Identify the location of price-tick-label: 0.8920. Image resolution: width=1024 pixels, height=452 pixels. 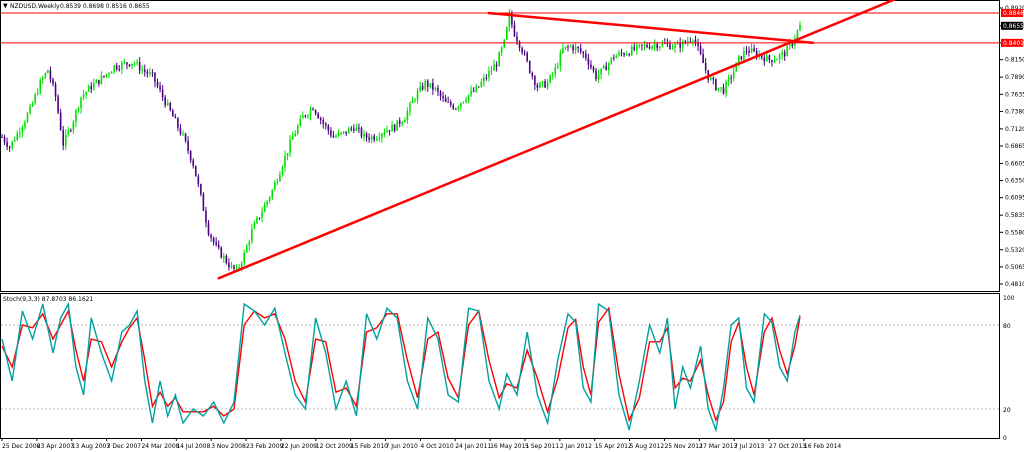
(1014, 8).